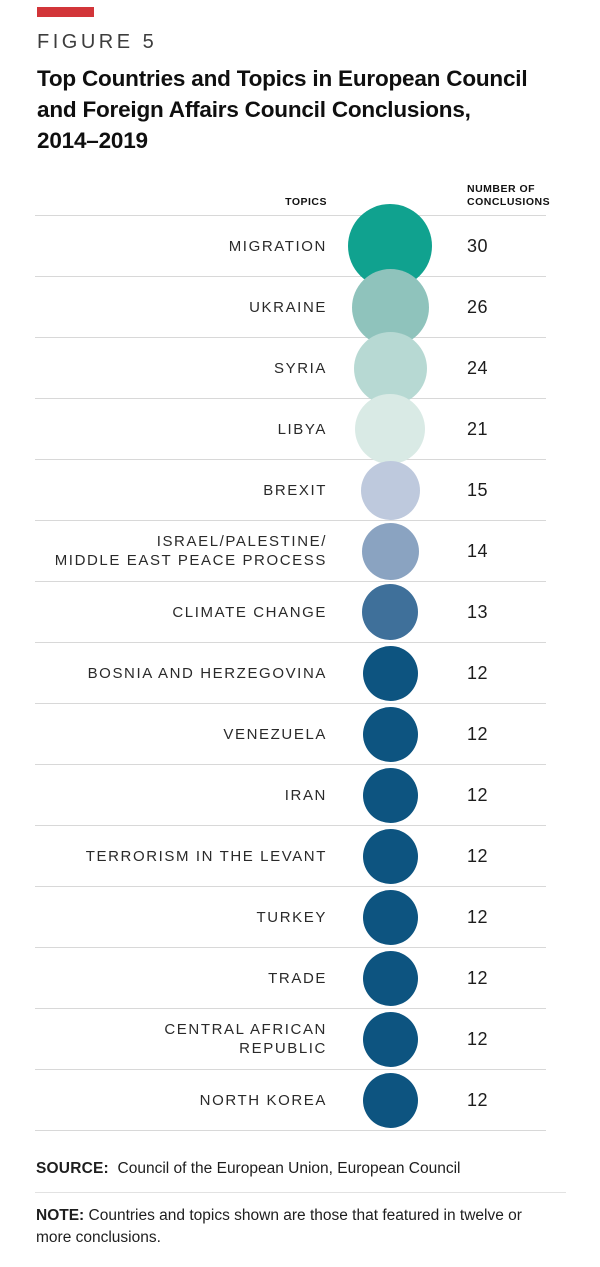  I want to click on topic-label: TURKEY, so click(291, 917).